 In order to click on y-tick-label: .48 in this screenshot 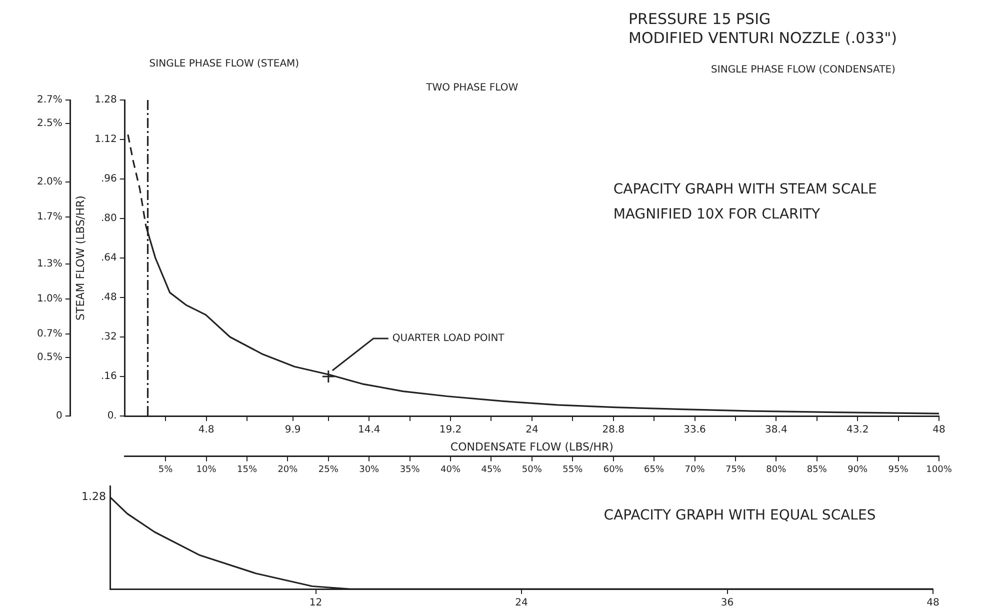, I will do `click(108, 298)`.